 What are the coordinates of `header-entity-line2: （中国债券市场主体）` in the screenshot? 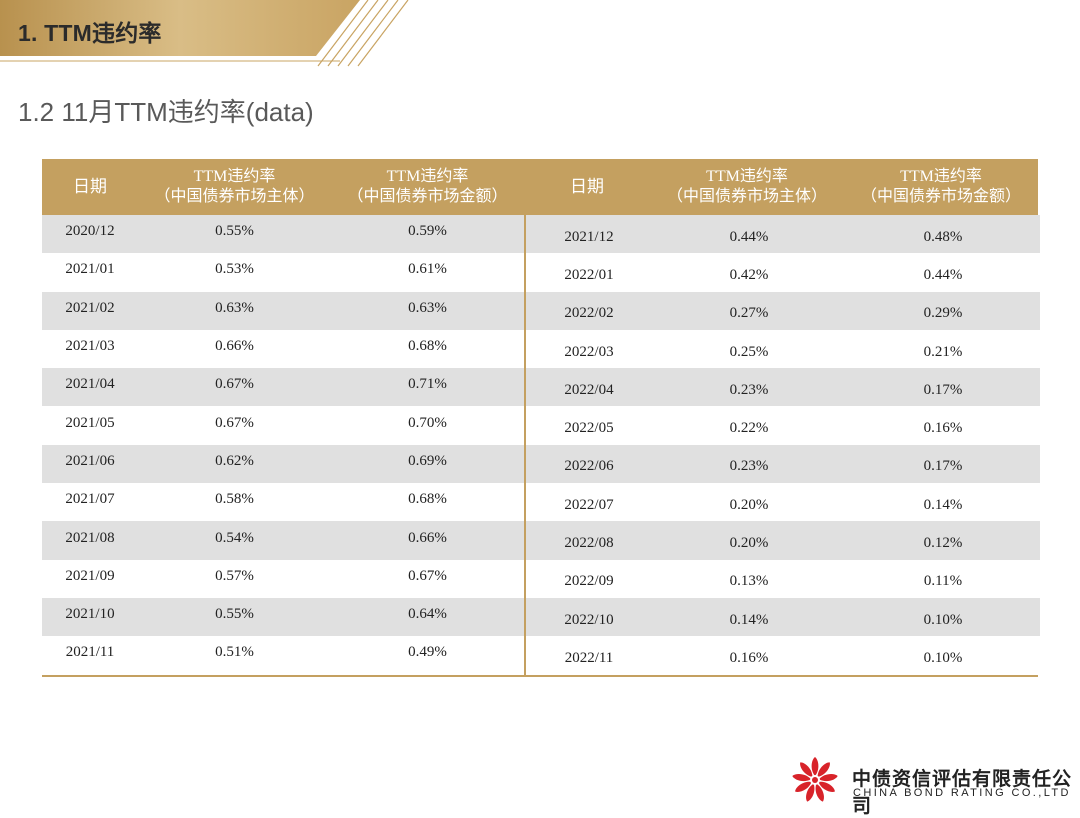 It's located at (234, 196).